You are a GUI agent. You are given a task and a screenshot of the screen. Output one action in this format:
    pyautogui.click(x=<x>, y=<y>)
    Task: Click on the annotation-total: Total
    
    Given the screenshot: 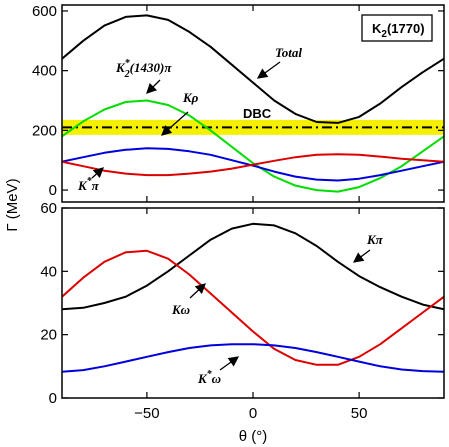 What is the action you would take?
    pyautogui.click(x=288, y=52)
    